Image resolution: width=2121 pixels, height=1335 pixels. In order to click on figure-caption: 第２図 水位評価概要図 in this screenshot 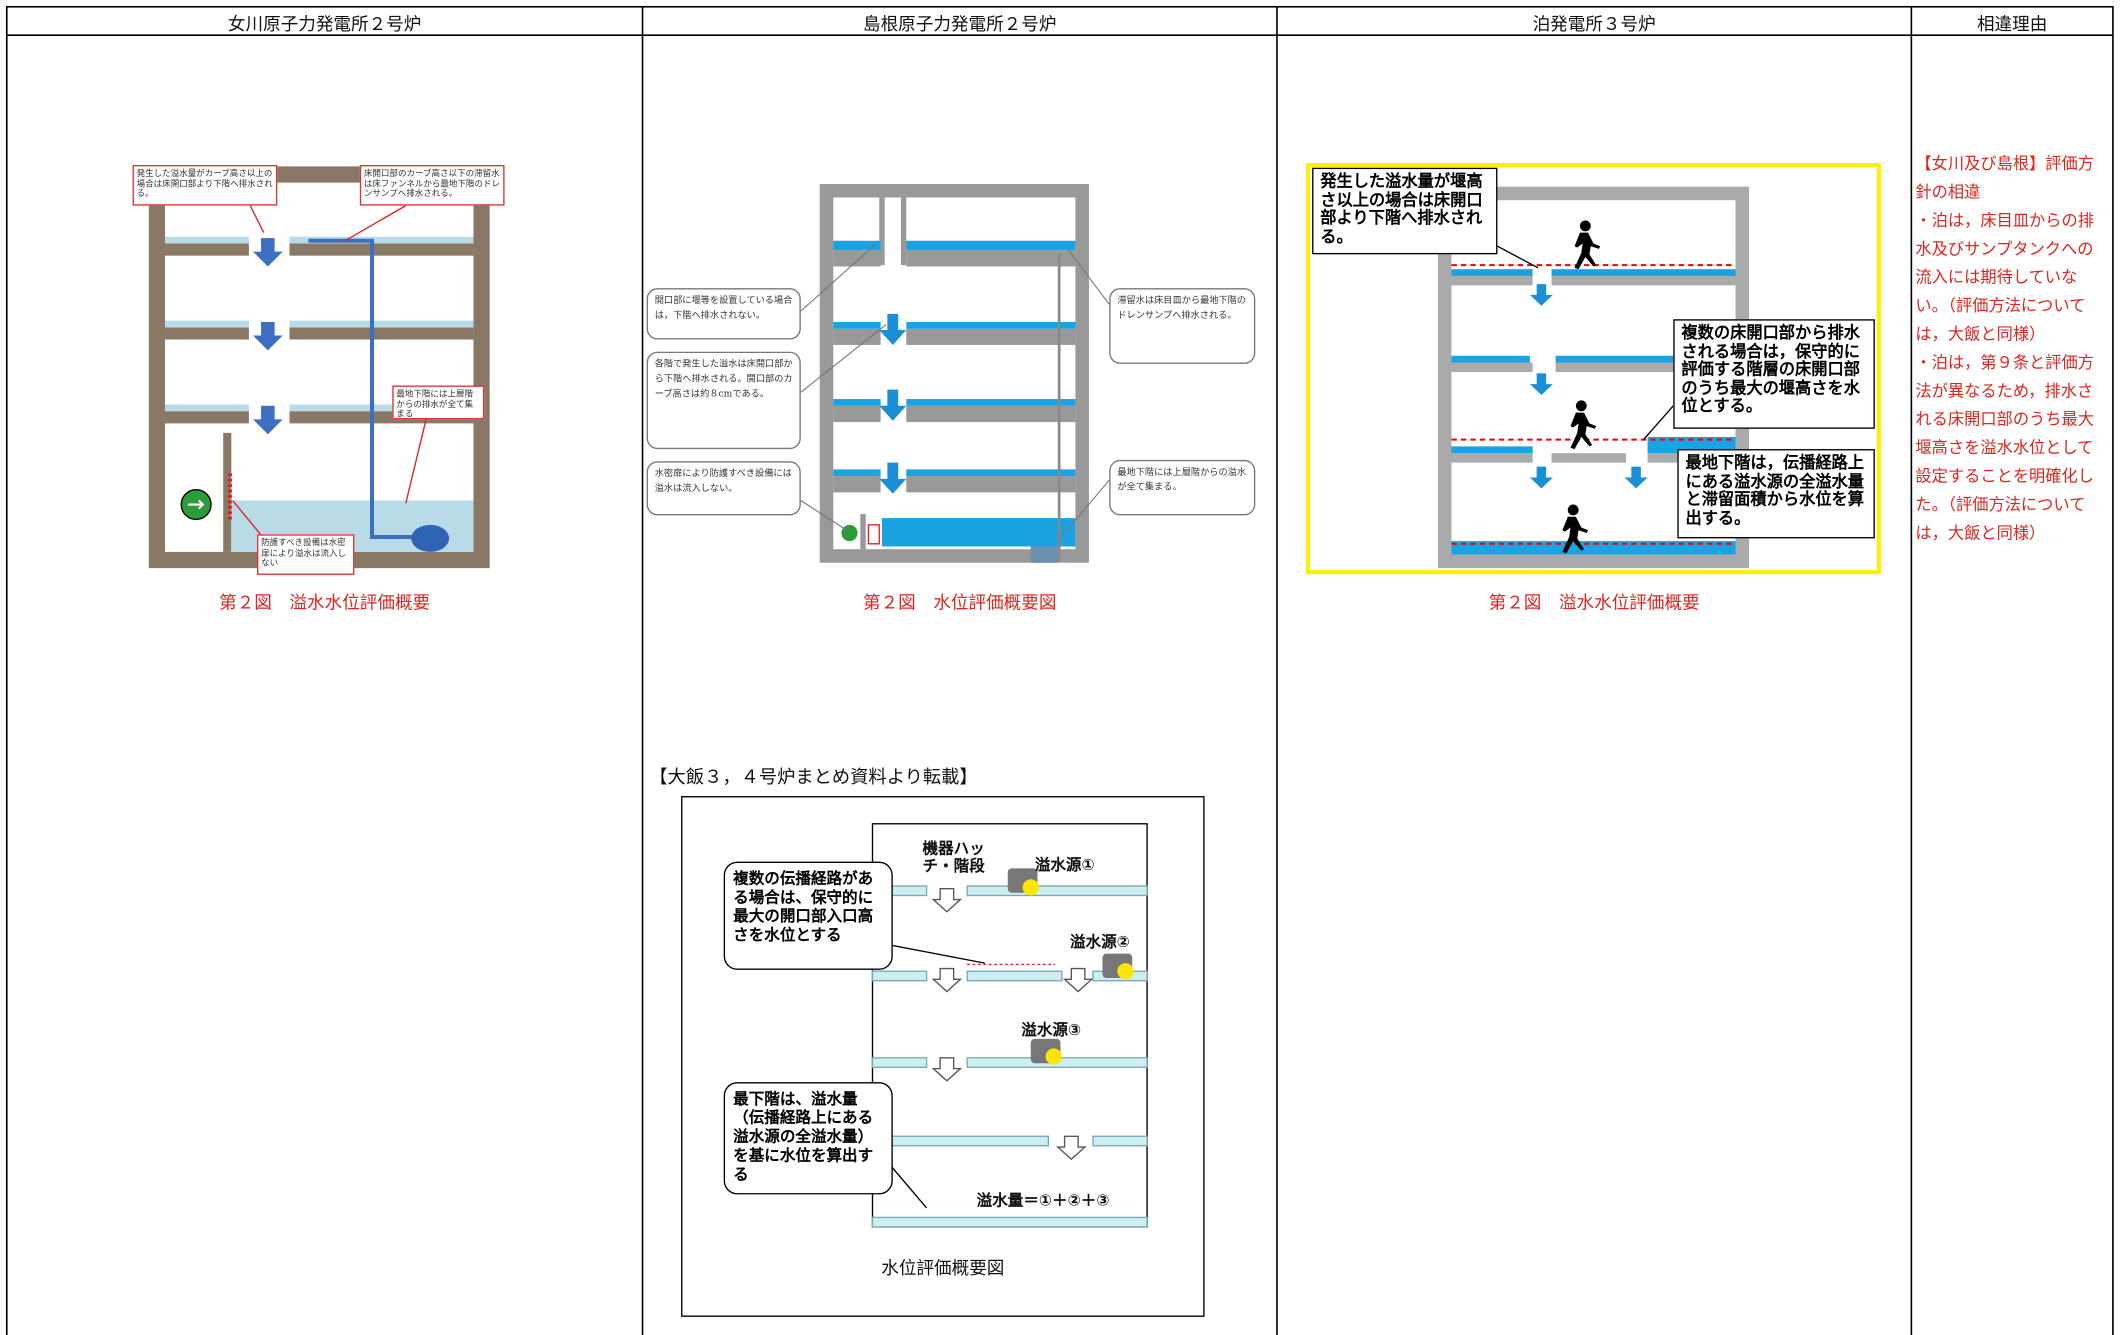, I will do `click(960, 604)`.